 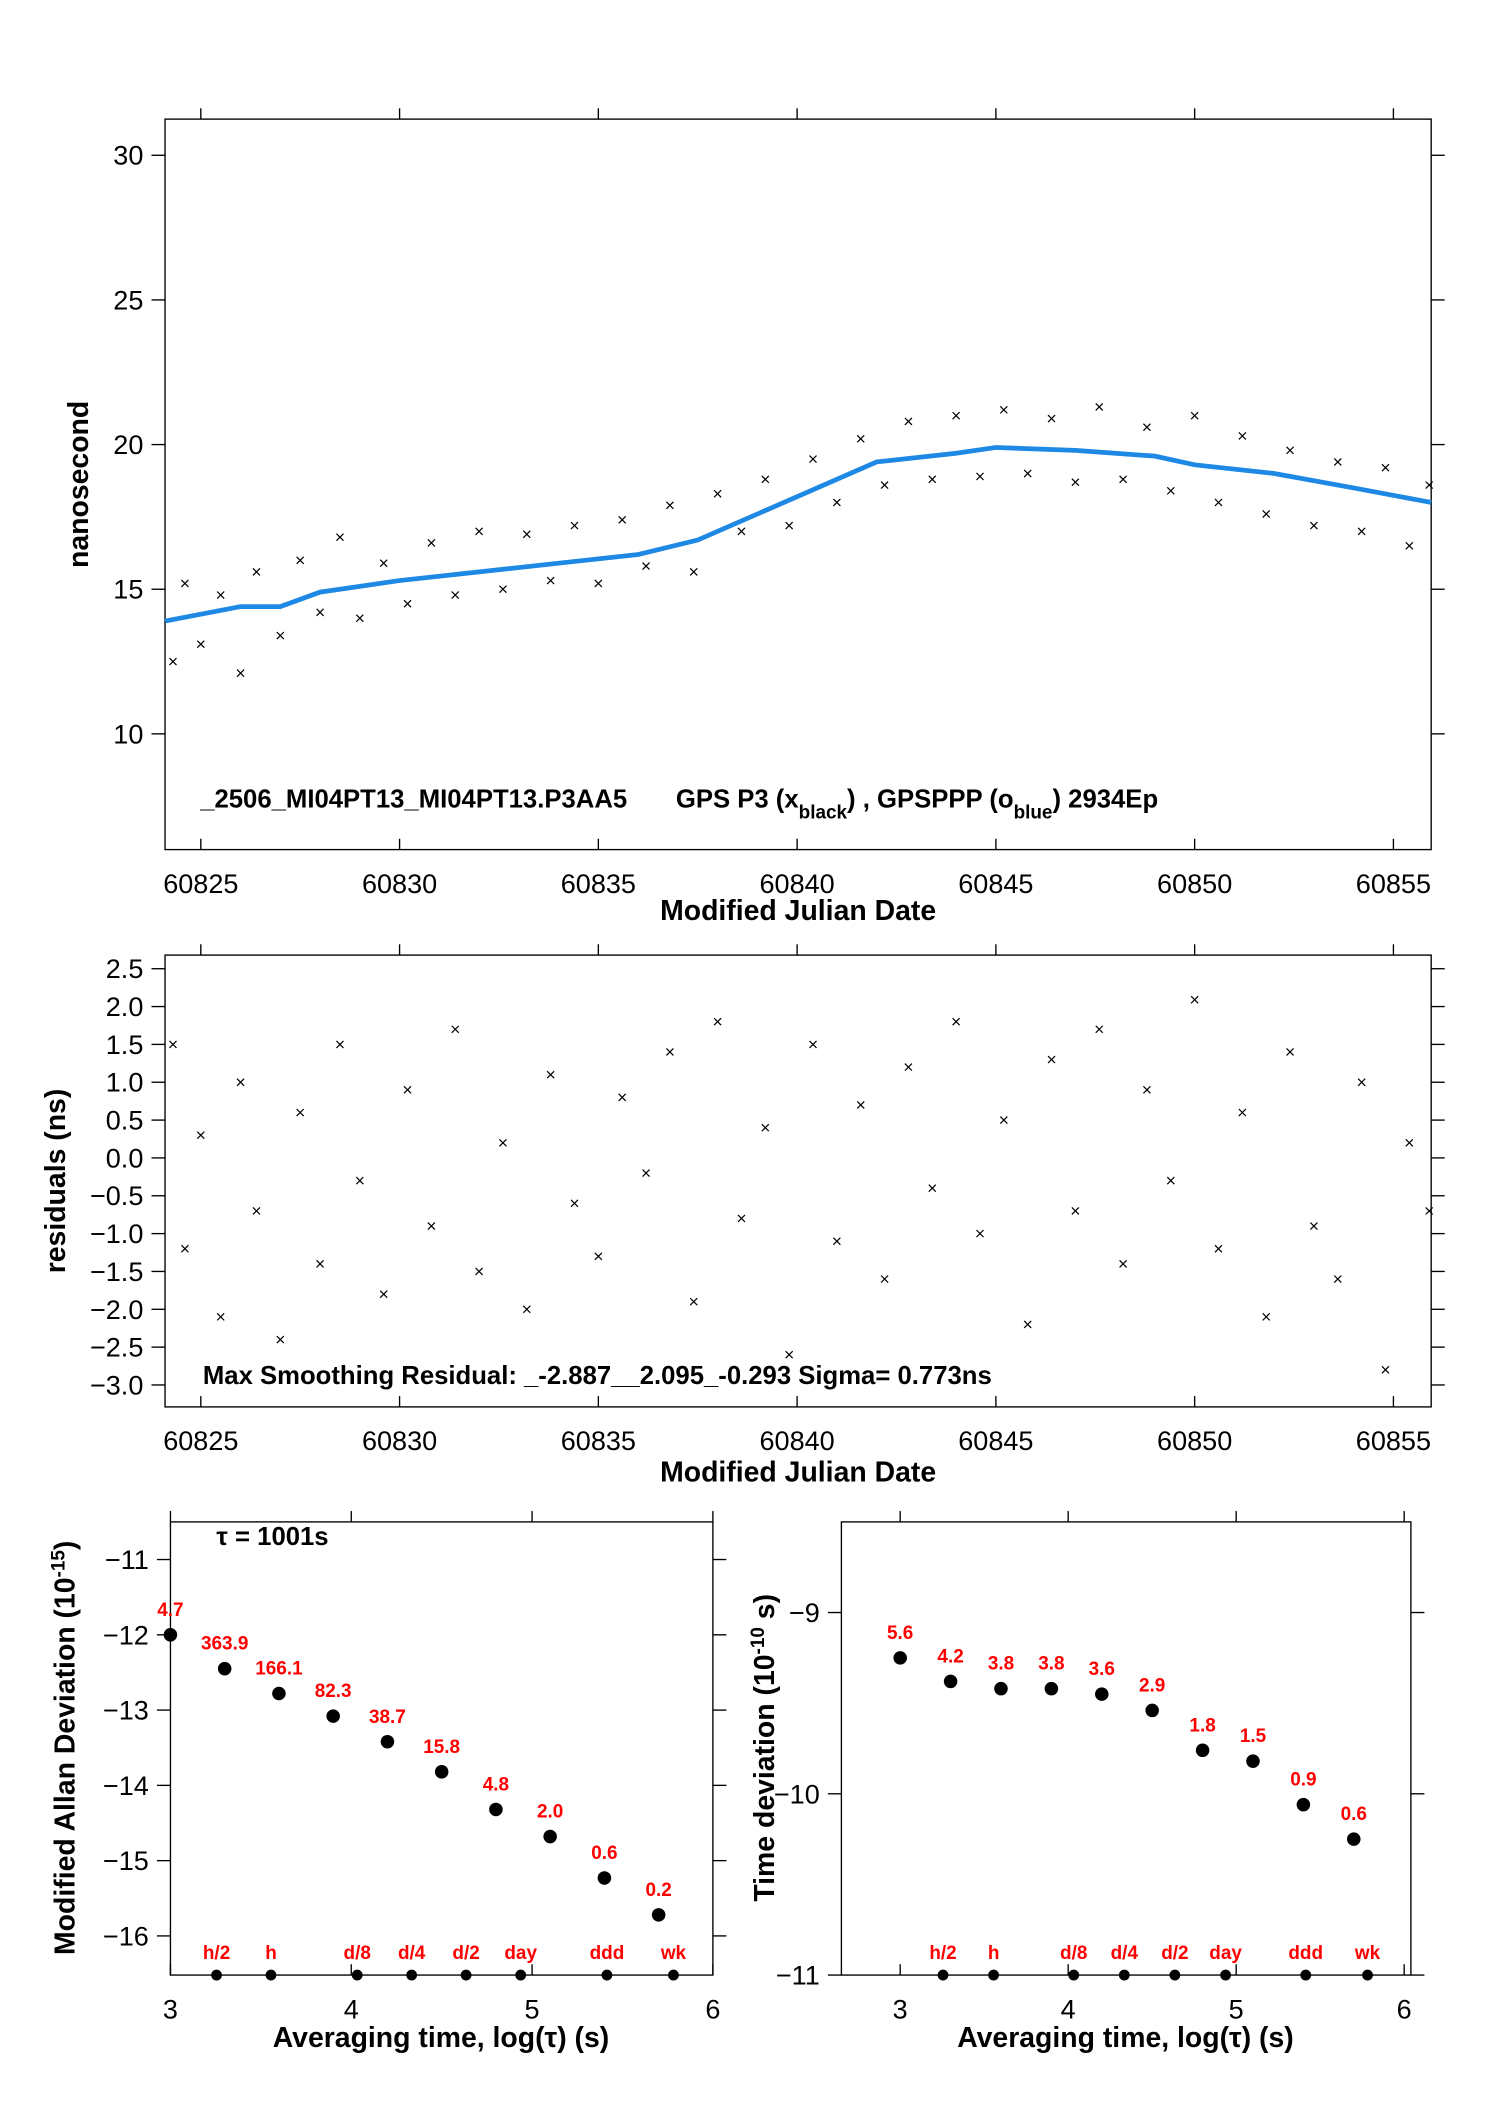 I want to click on x-tick-label: 5, so click(x=1236, y=2009).